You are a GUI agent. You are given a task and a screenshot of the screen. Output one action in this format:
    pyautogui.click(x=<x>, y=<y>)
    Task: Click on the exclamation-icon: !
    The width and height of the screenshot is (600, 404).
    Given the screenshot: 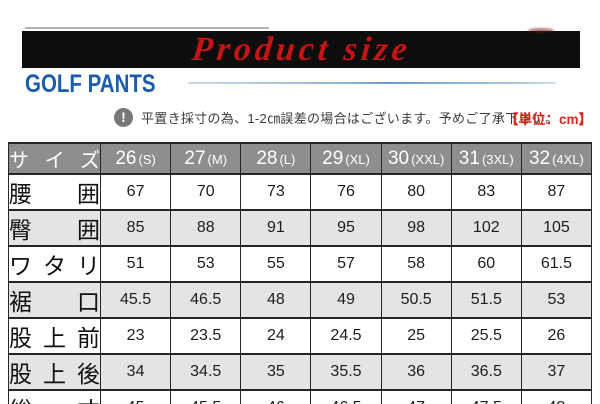 What is the action you would take?
    pyautogui.click(x=123, y=117)
    